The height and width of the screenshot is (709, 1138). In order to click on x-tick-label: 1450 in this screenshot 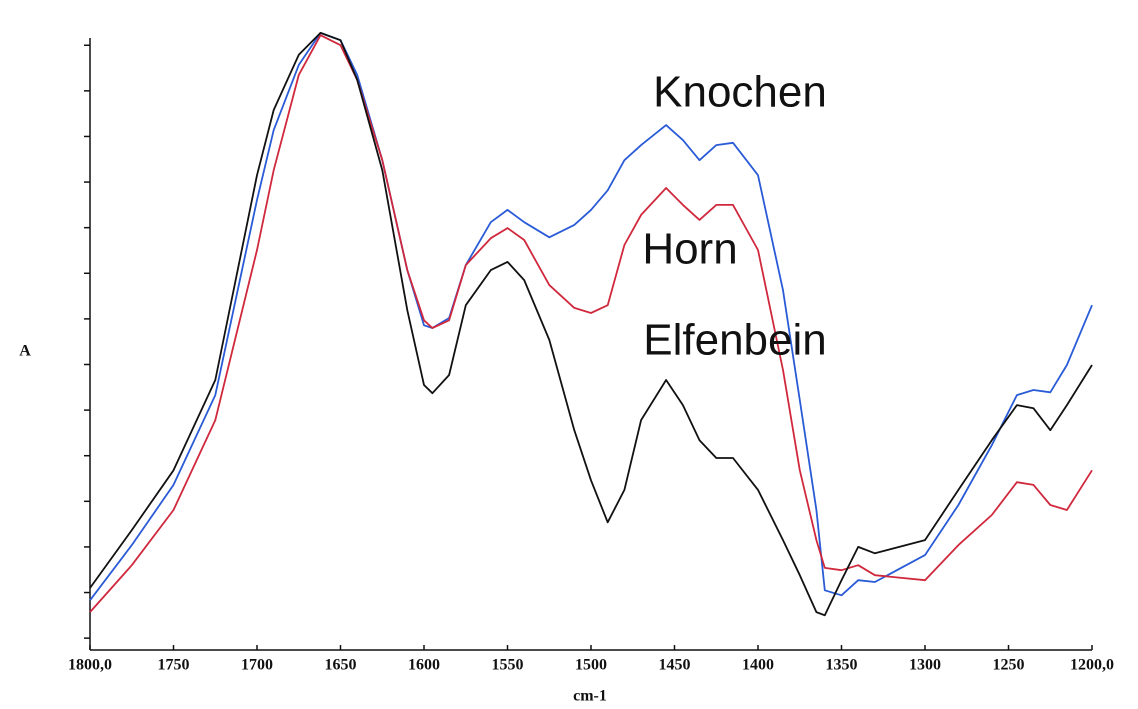, I will do `click(675, 665)`.